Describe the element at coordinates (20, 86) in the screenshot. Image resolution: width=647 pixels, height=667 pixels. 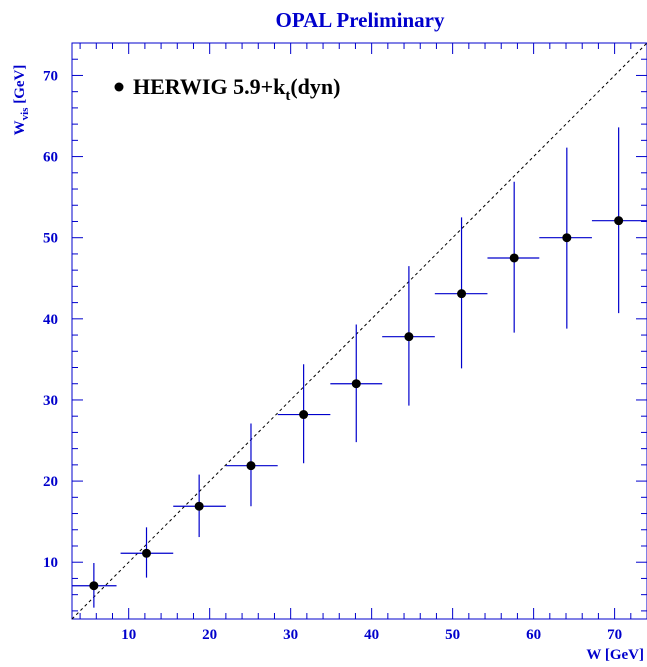
I see `y-axis-label-unit: [GeV]` at that location.